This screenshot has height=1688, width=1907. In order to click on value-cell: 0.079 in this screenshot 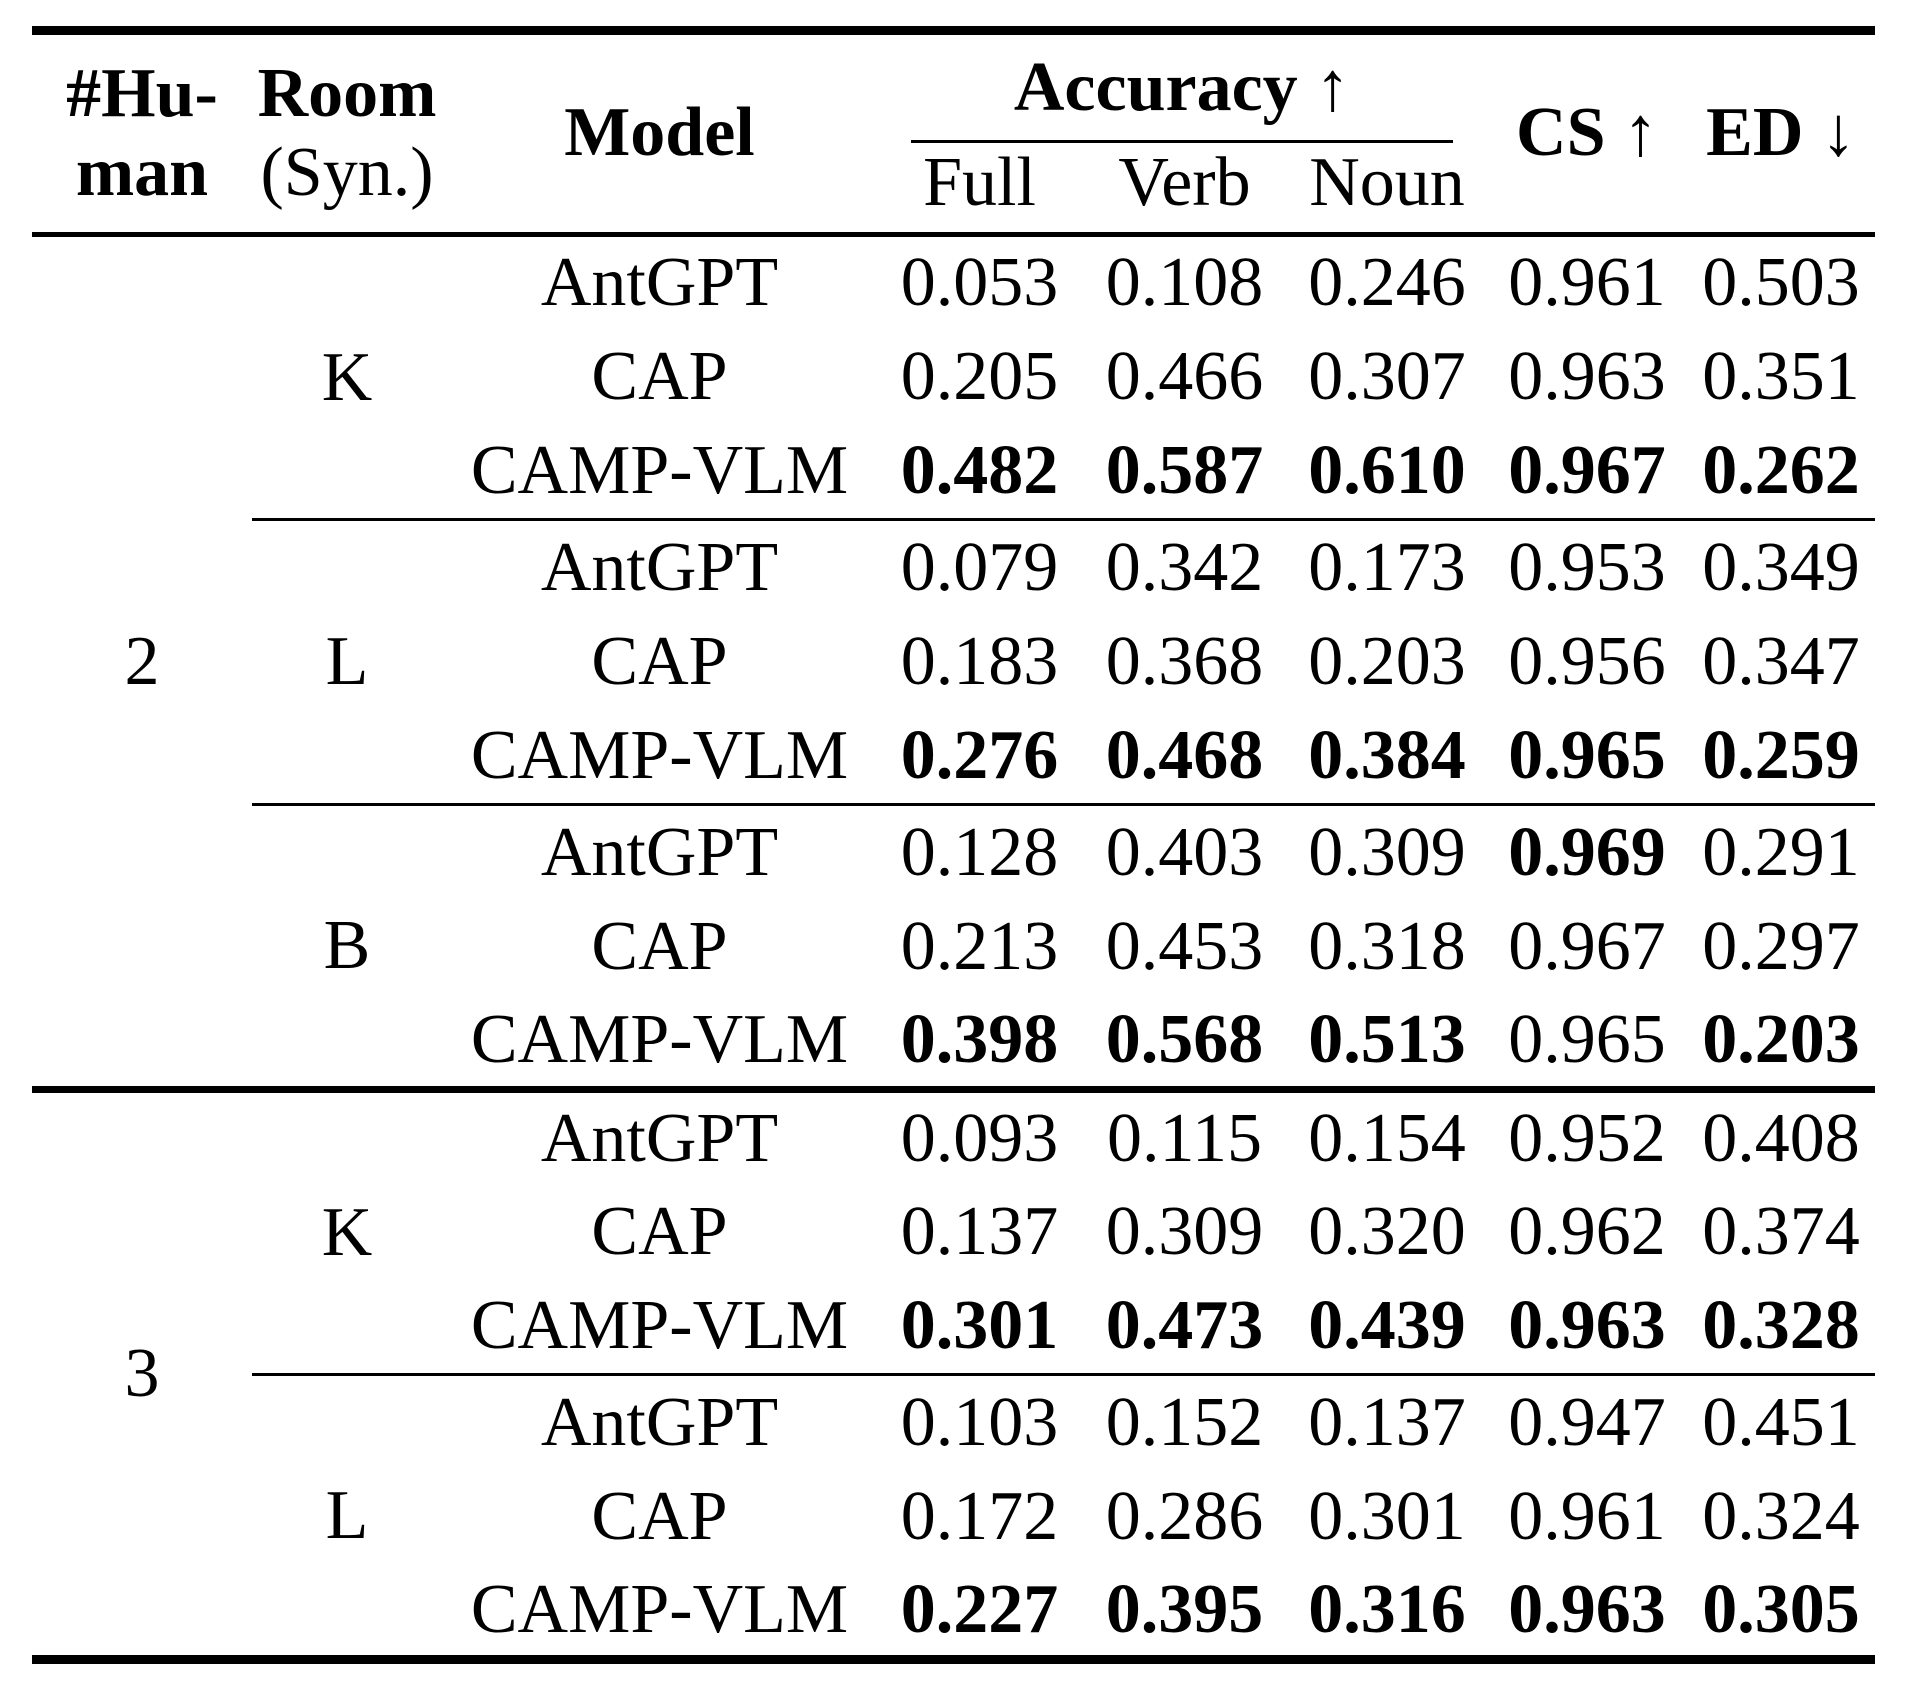, I will do `click(979, 566)`.